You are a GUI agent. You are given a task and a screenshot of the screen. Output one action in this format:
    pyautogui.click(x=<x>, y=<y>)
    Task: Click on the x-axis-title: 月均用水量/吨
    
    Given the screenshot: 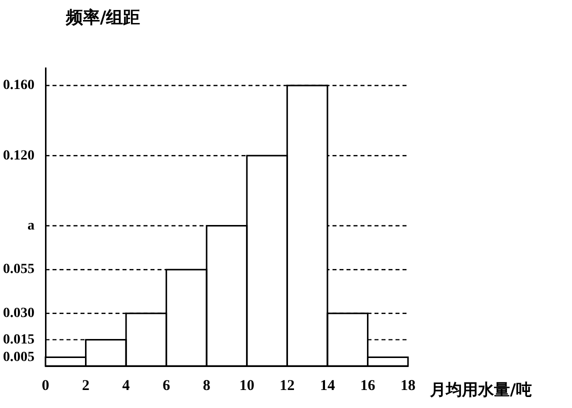 What is the action you would take?
    pyautogui.click(x=481, y=390)
    